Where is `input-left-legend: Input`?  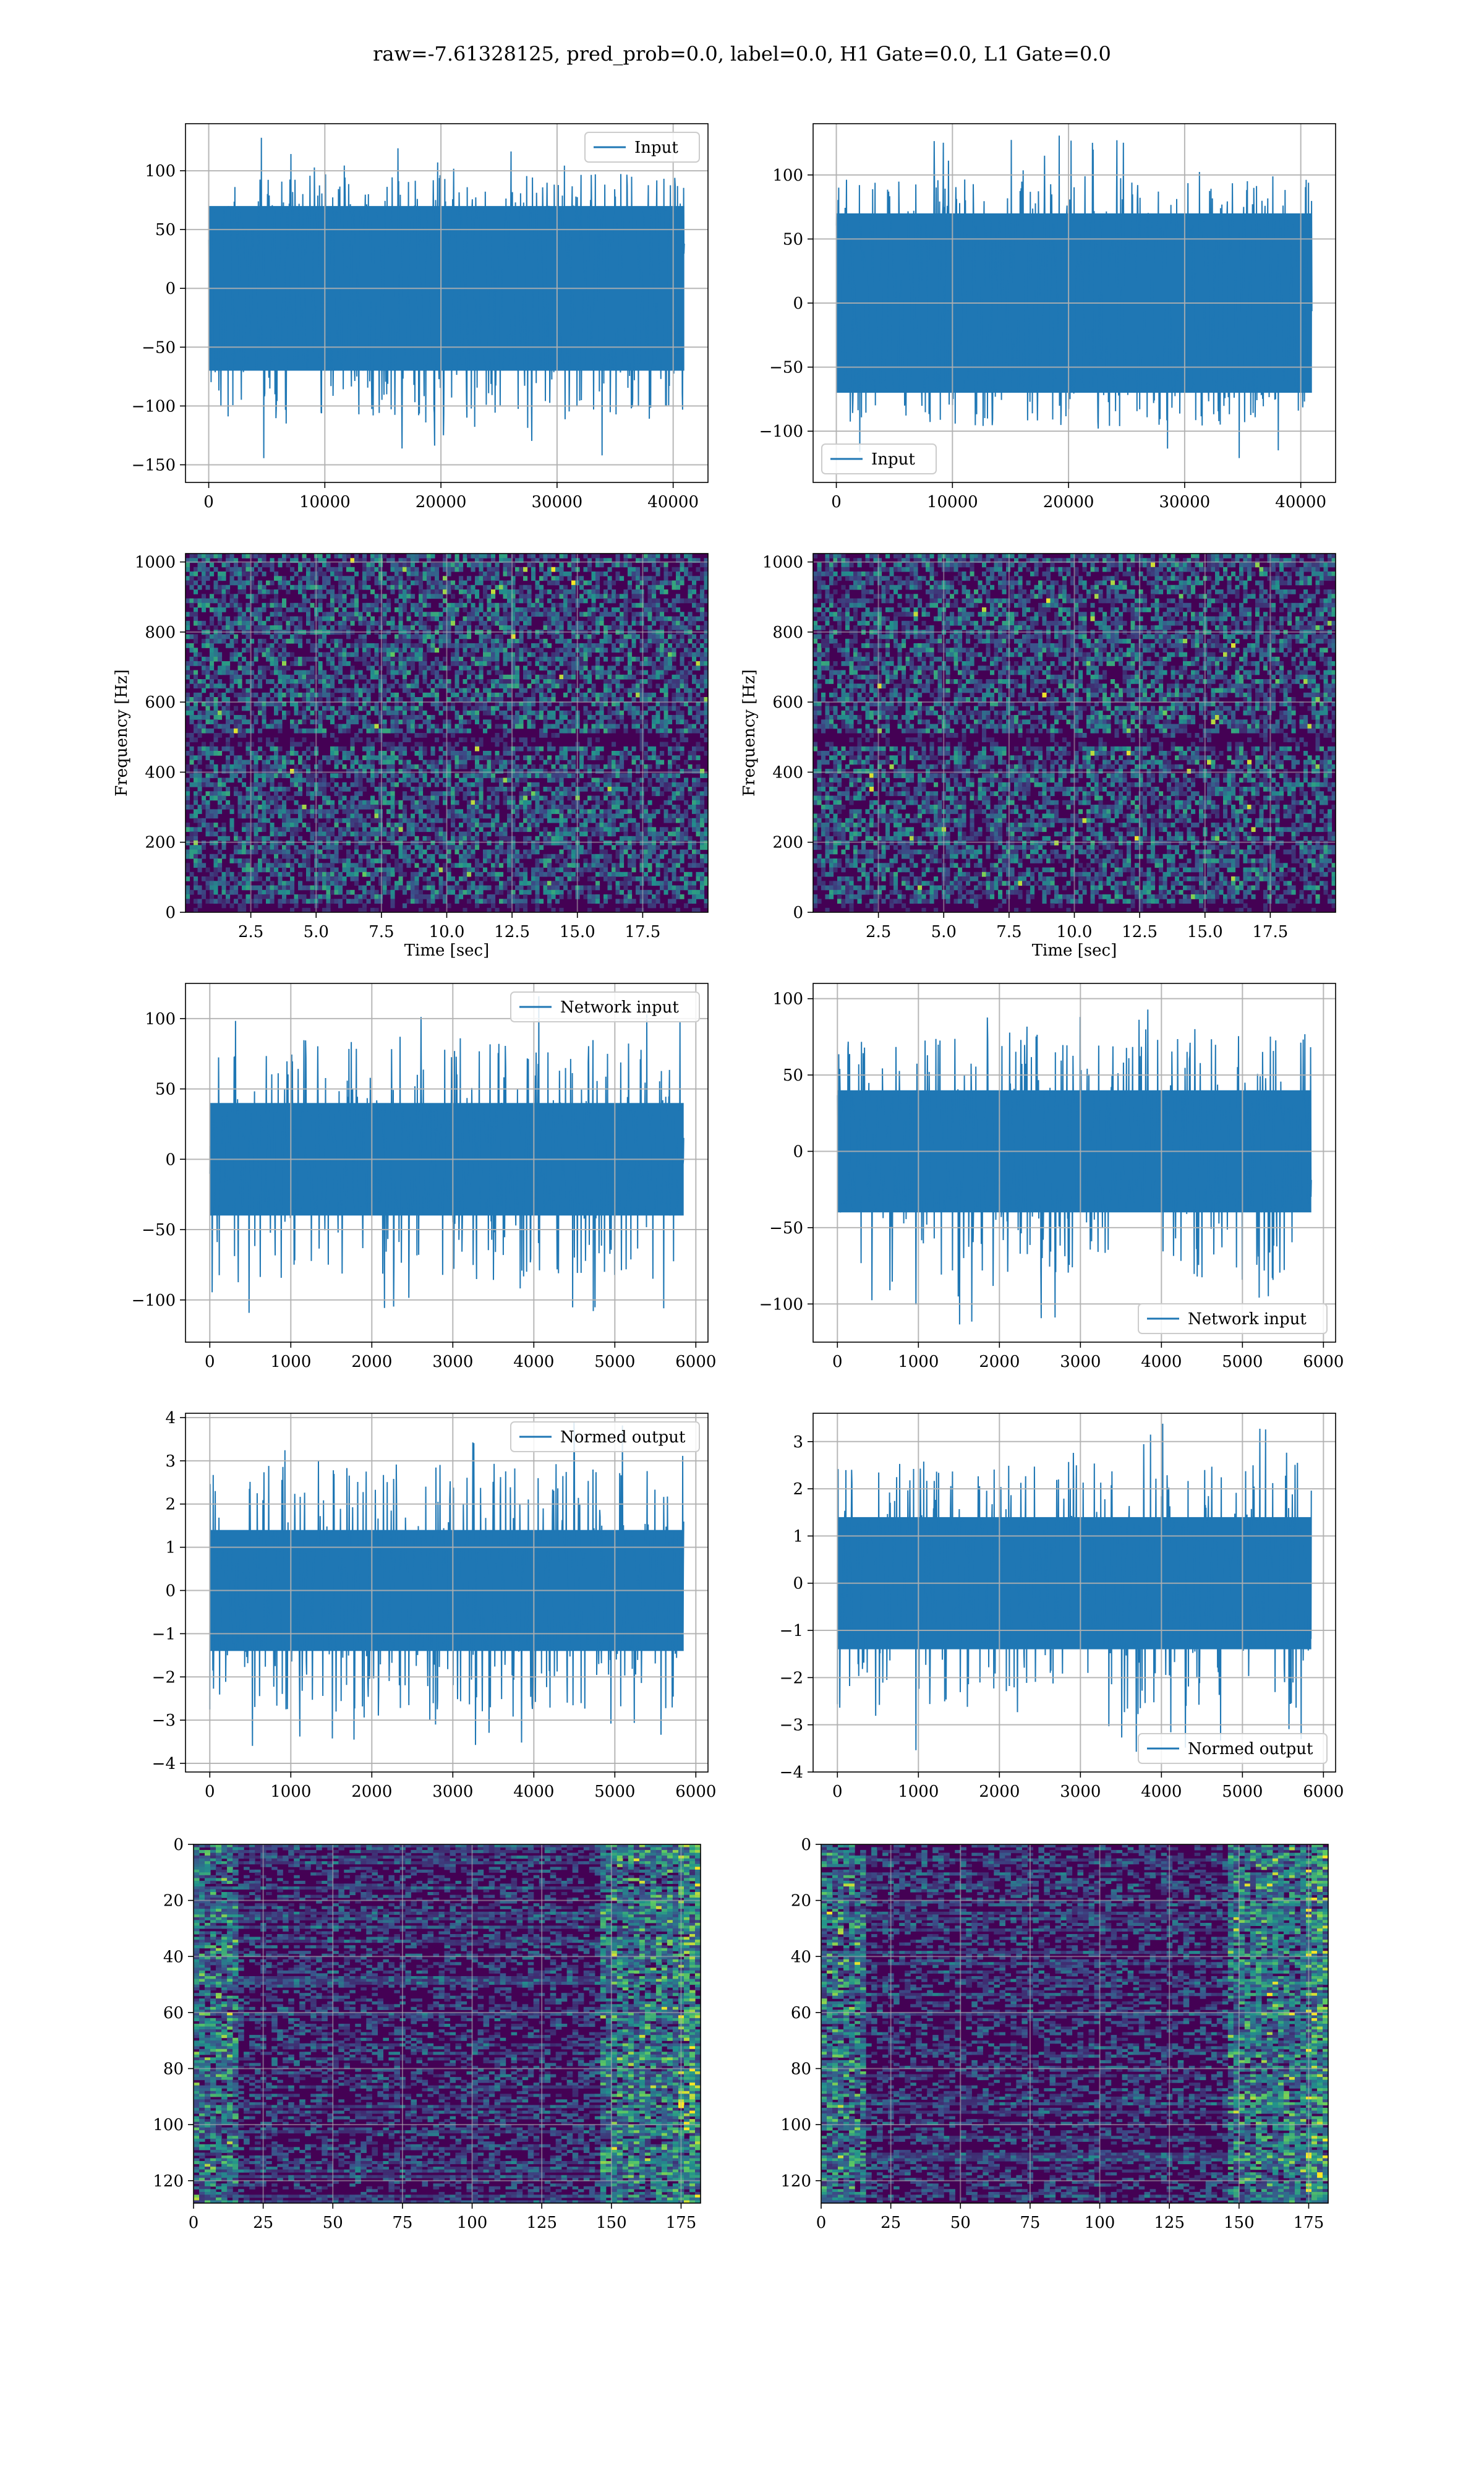 input-left-legend: Input is located at coordinates (642, 147).